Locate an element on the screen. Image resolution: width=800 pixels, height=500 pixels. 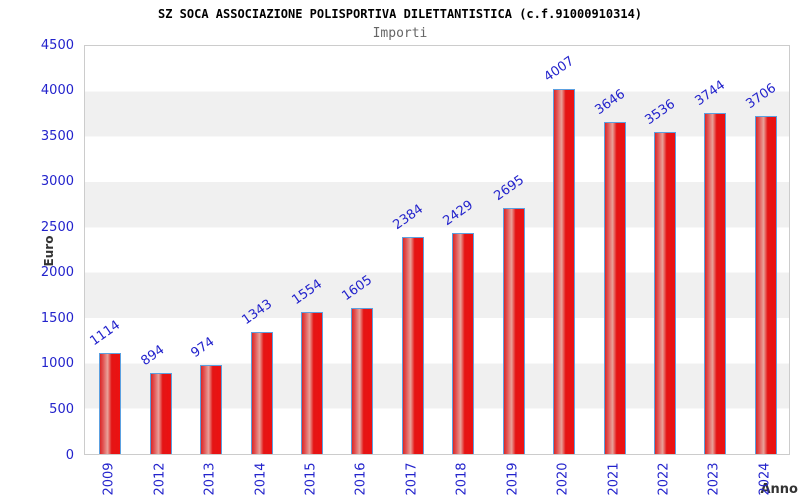
bar-2017 is located at coordinates (412, 345).